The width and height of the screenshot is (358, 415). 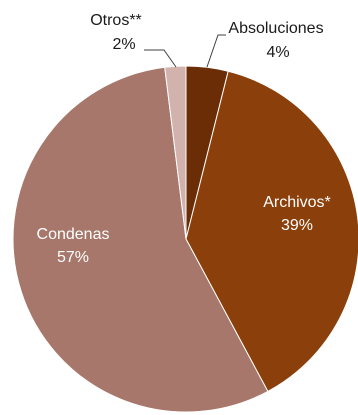 What do you see at coordinates (73, 257) in the screenshot?
I see `slice-value-condenas: 57%` at bounding box center [73, 257].